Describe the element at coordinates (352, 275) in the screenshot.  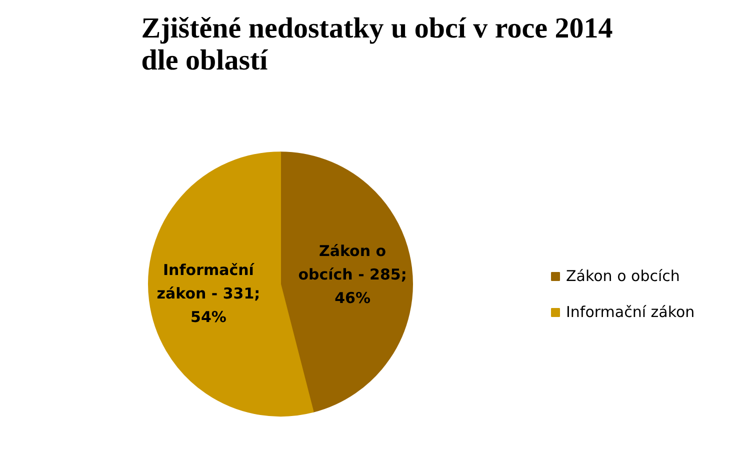
I see `data-label: Zákon o obcích - 285; 46%` at that location.